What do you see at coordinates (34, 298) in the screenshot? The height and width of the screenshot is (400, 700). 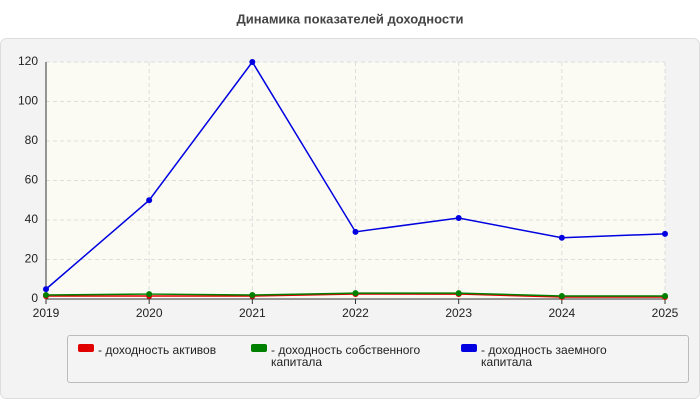 I see `y-tick-label: 0` at bounding box center [34, 298].